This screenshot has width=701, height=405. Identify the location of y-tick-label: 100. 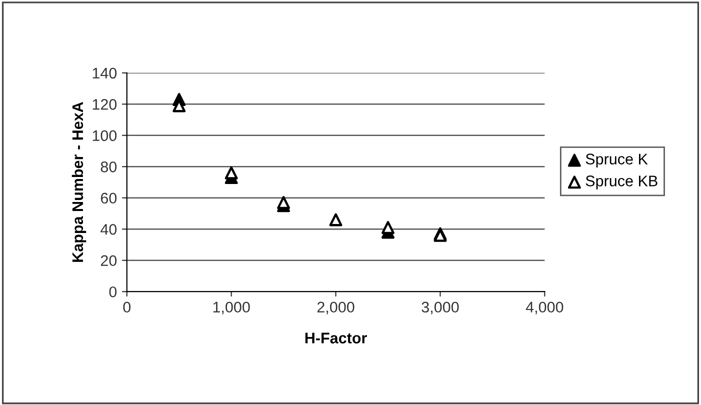
(104, 136).